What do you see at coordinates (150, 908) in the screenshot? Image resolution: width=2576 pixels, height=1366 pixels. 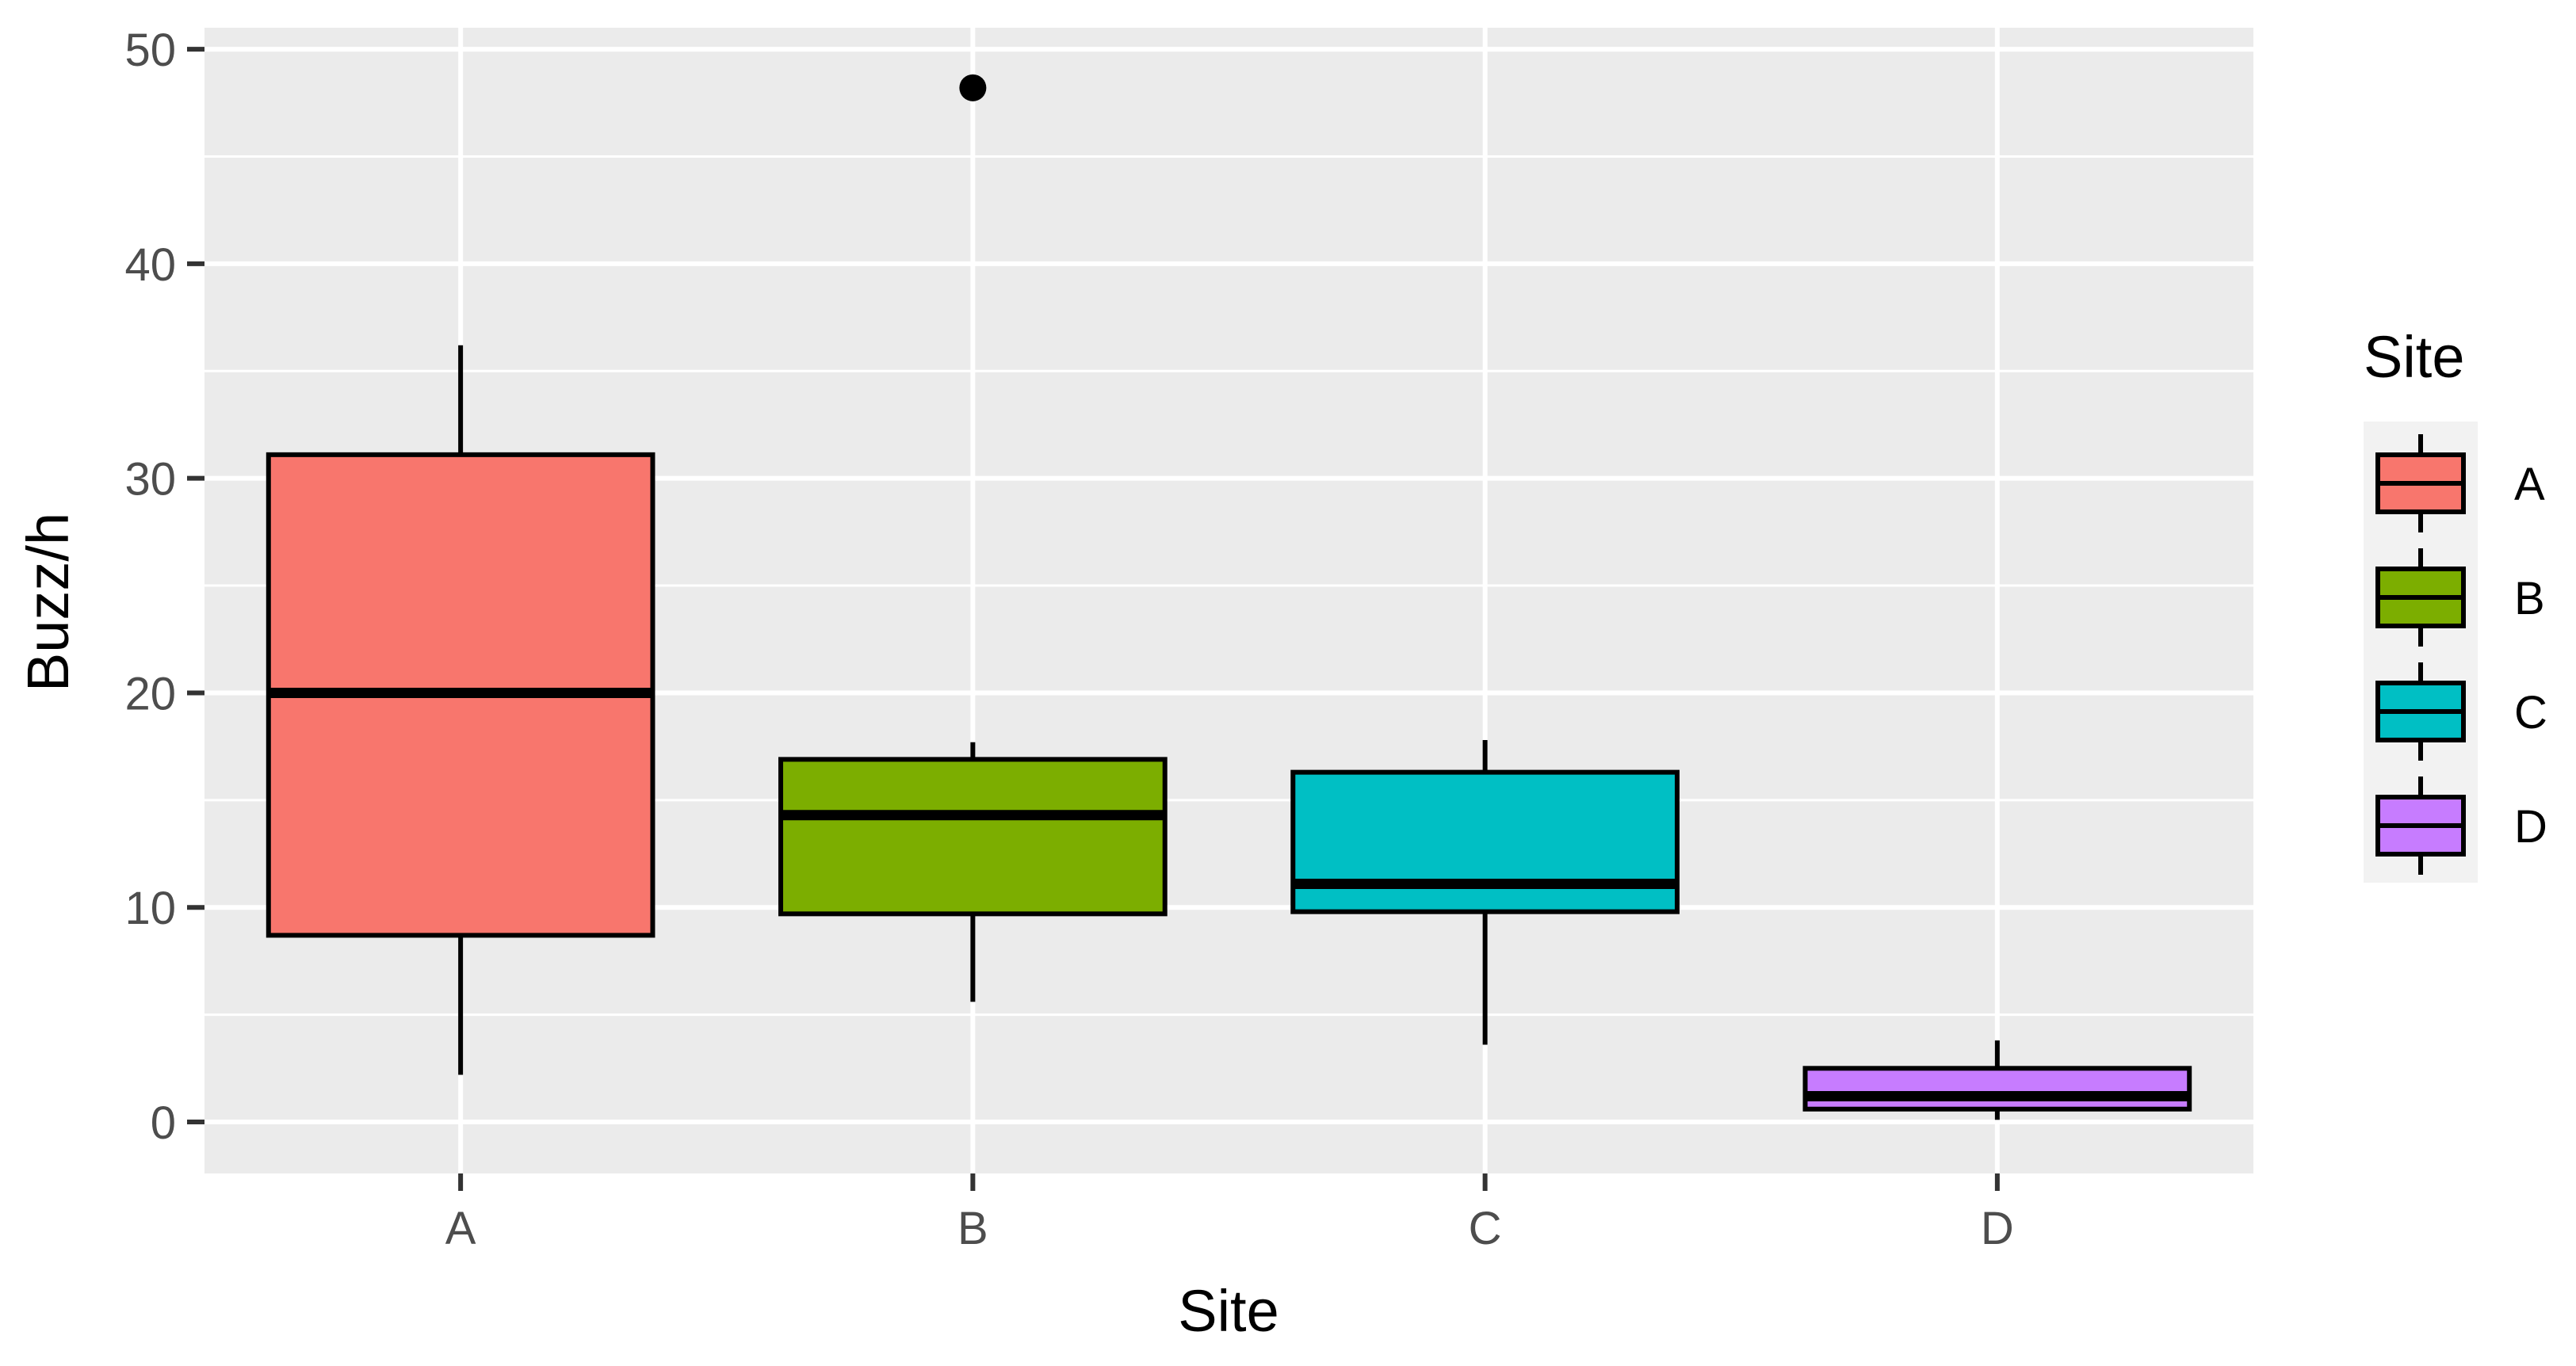 I see `y-tick-label: 10` at bounding box center [150, 908].